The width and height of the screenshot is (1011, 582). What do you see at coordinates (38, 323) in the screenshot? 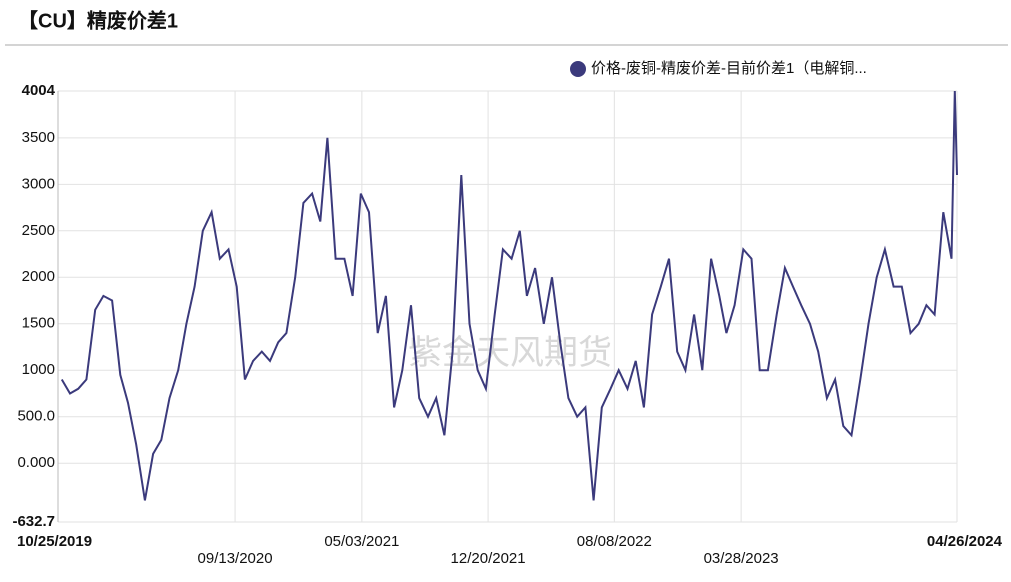
I see `y-tick-label: 1500` at bounding box center [38, 323].